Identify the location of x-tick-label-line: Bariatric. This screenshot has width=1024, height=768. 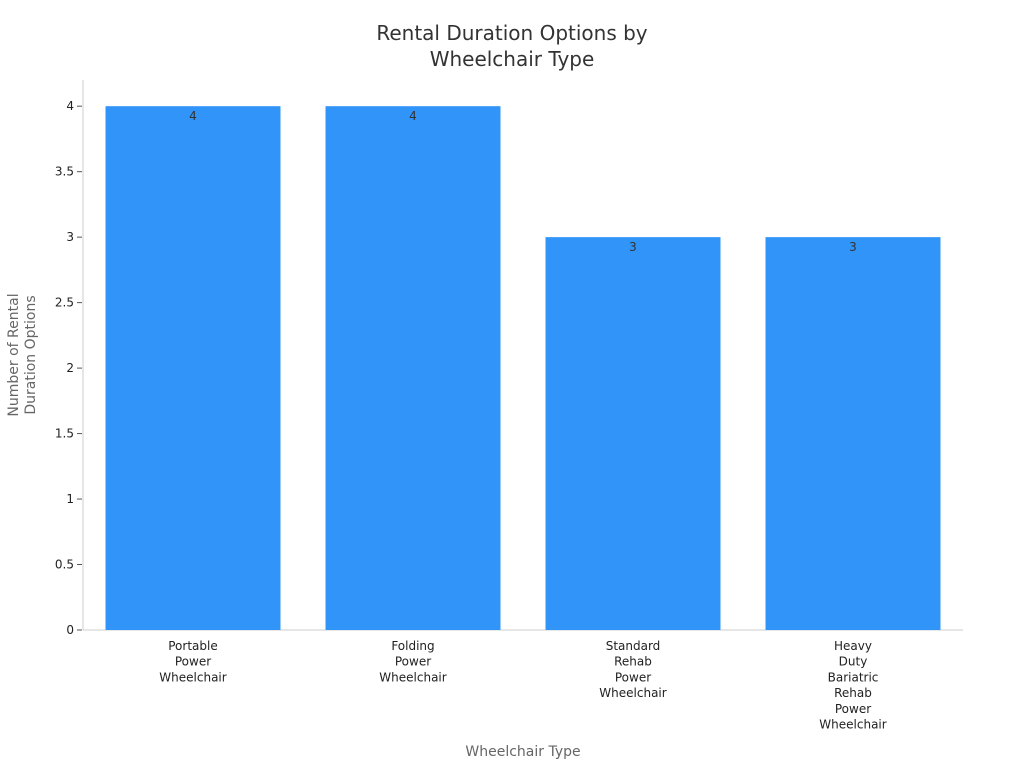
(853, 677).